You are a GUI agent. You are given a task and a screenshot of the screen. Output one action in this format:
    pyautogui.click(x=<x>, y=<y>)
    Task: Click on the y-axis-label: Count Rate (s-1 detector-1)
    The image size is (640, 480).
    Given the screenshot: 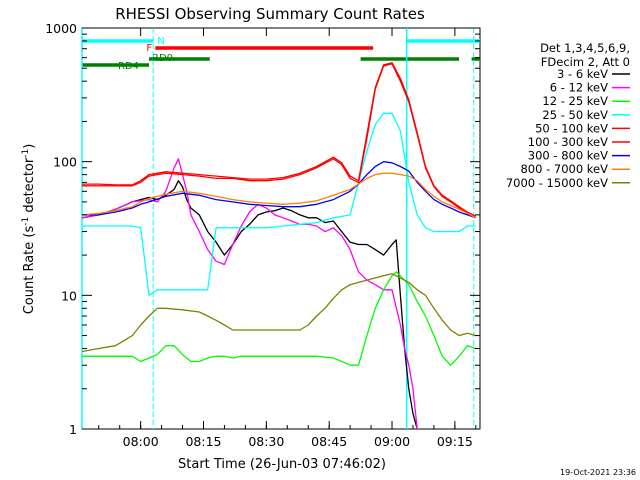 What is the action you would take?
    pyautogui.click(x=29, y=229)
    